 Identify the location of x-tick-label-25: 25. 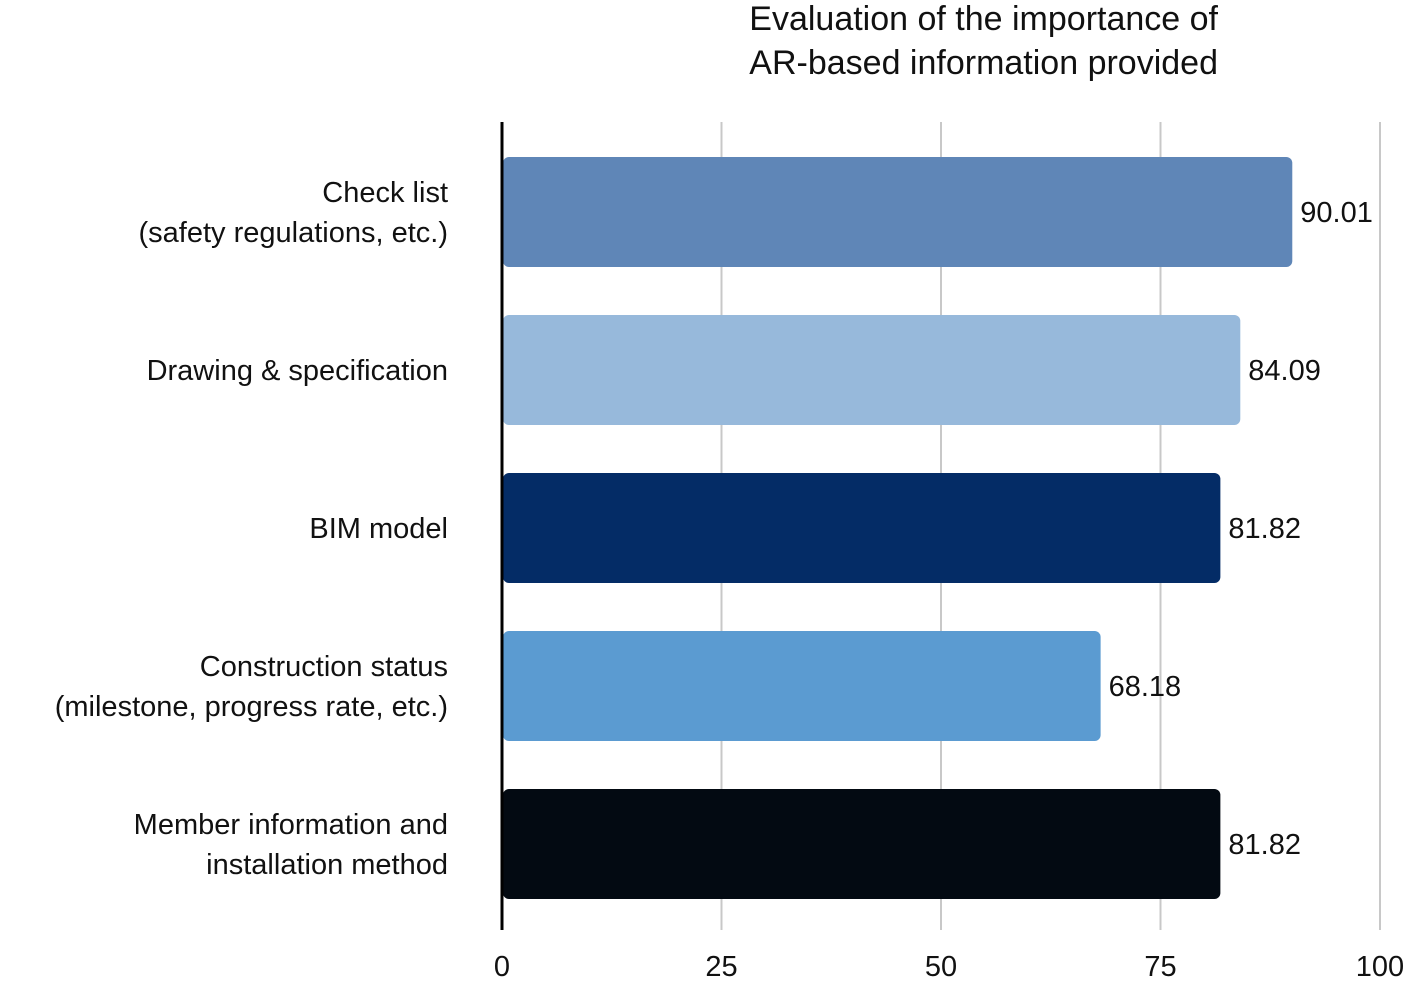
(721, 965).